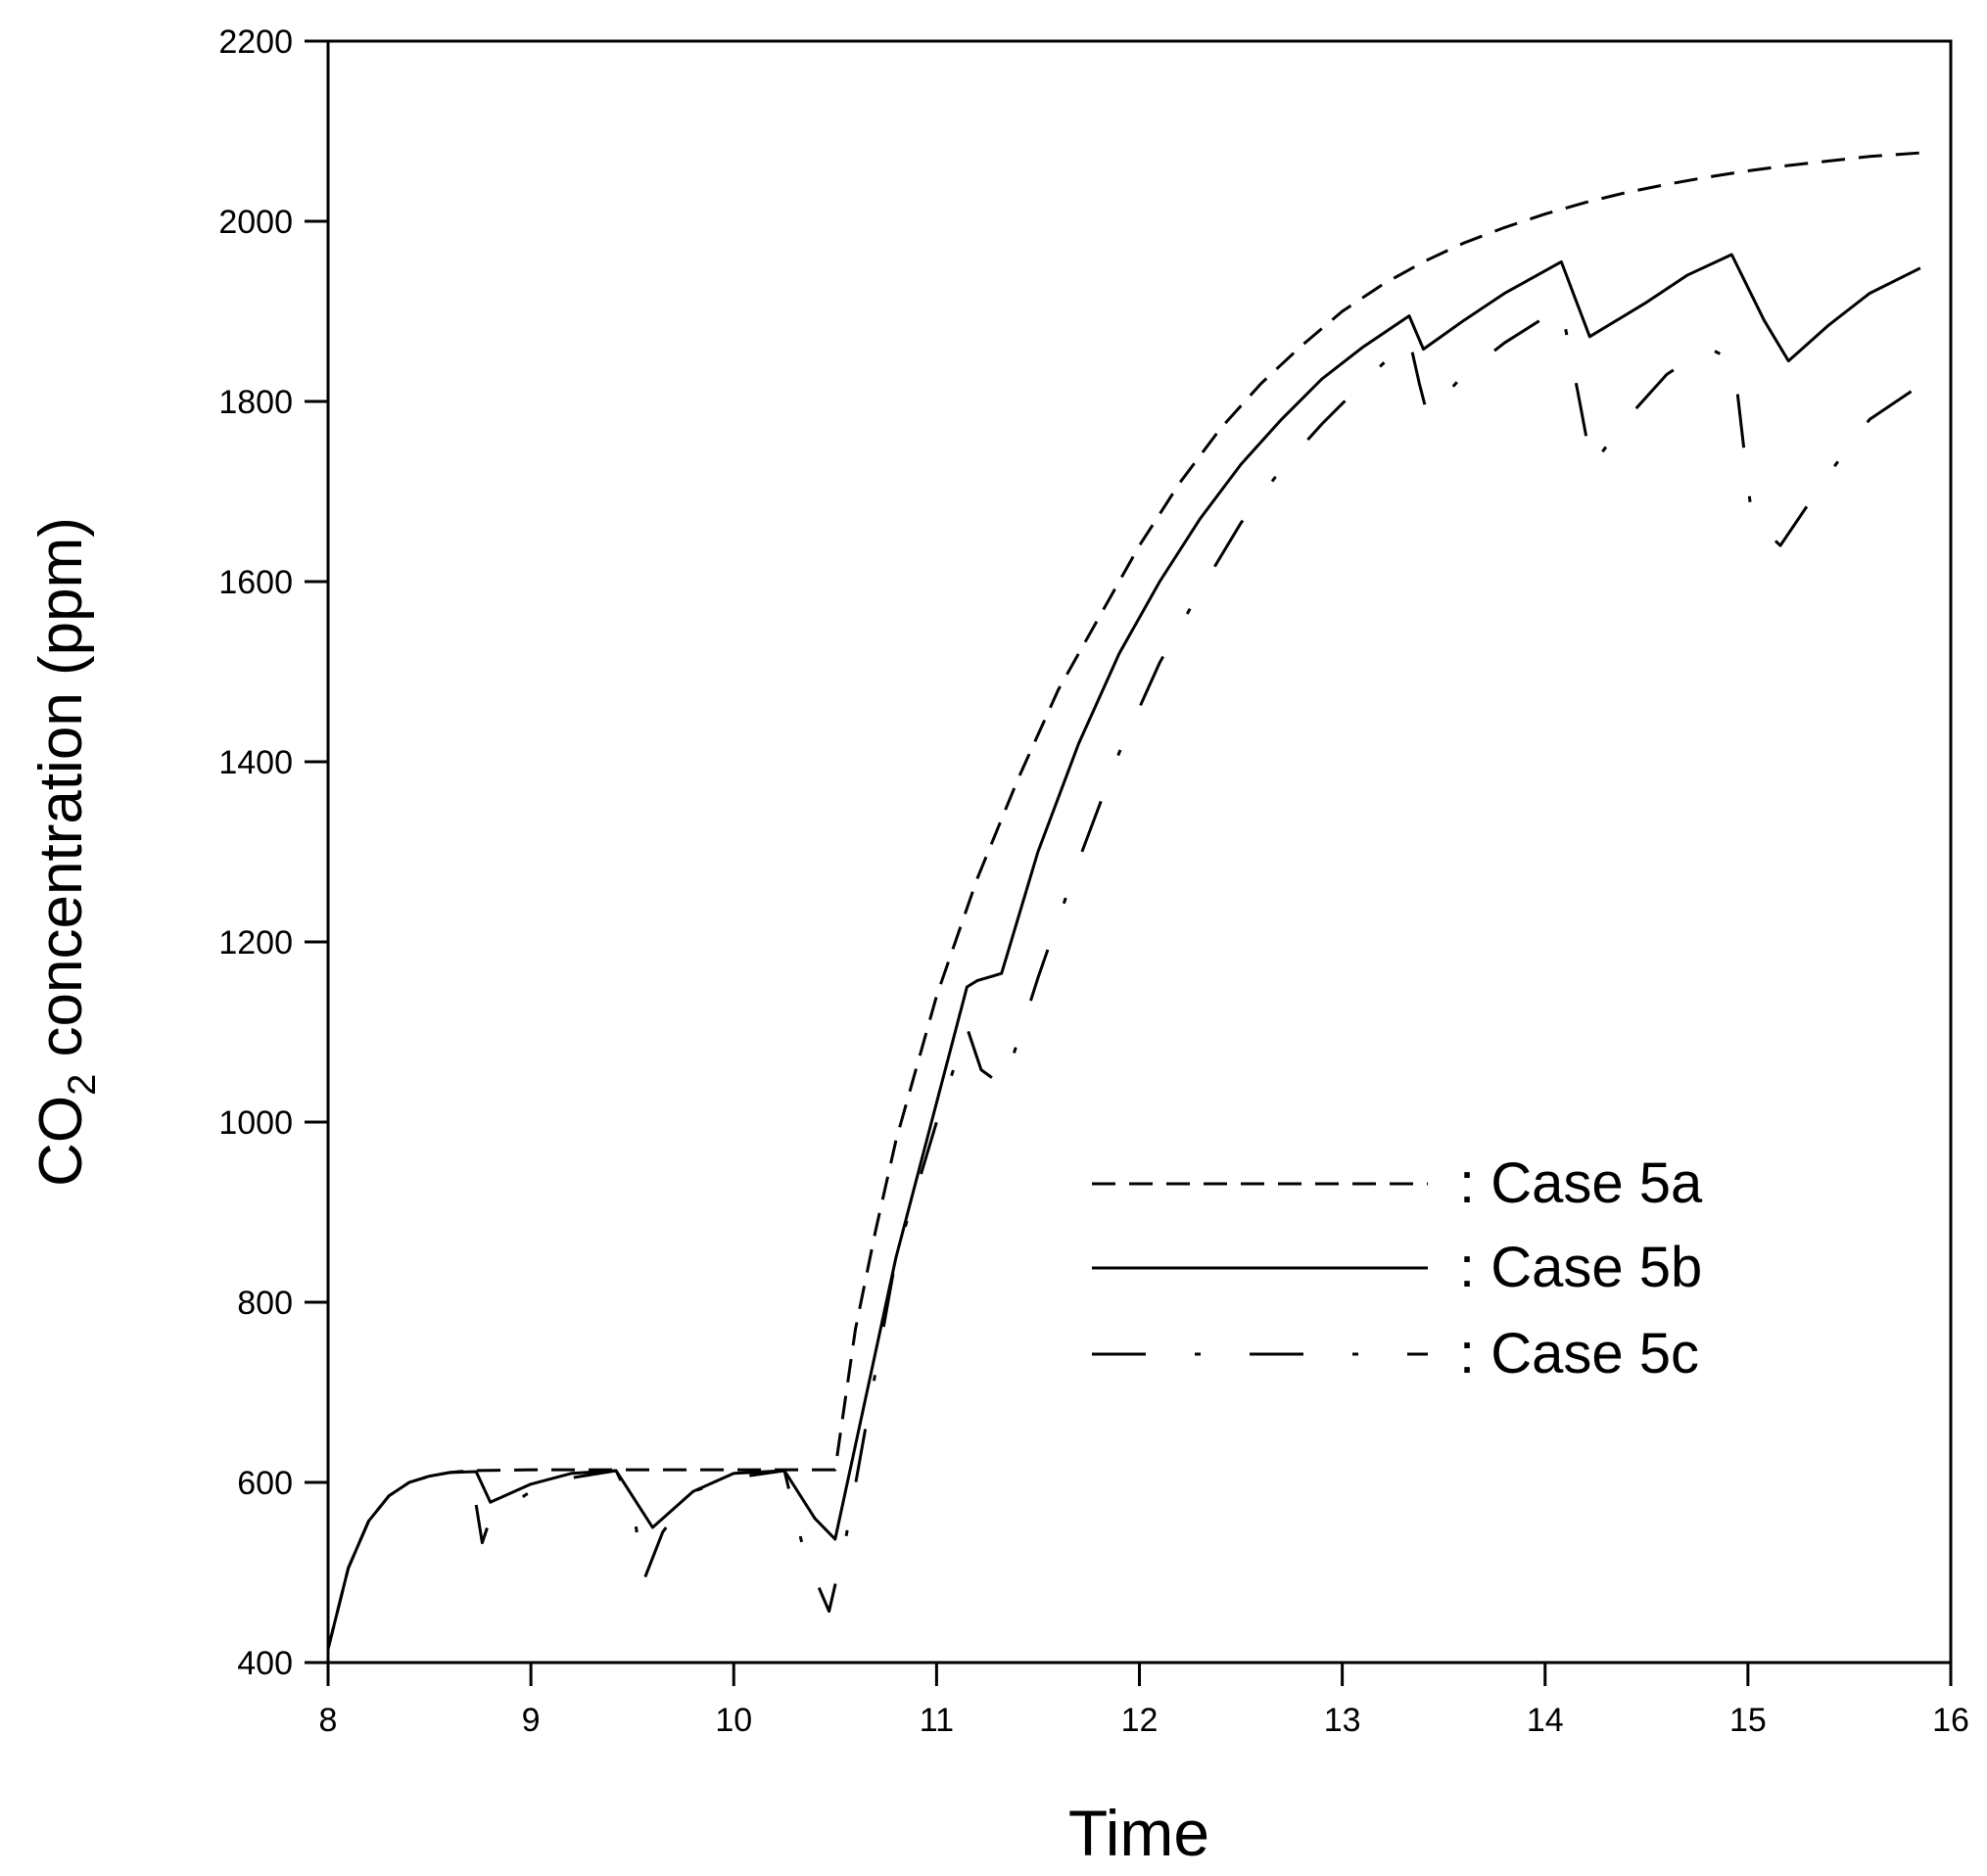 This screenshot has width=1987, height=1876. What do you see at coordinates (1581, 1183) in the screenshot?
I see `legend-label-case-5a: : Case 5a` at bounding box center [1581, 1183].